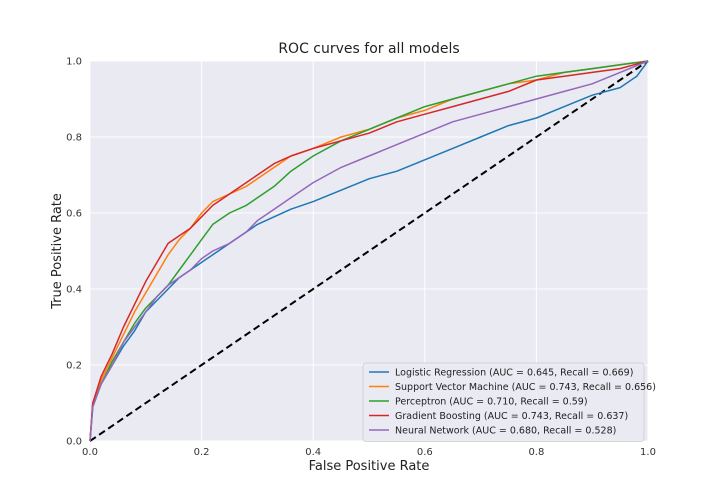  What do you see at coordinates (368, 49) in the screenshot?
I see `chart-title: ROC curves for all models` at bounding box center [368, 49].